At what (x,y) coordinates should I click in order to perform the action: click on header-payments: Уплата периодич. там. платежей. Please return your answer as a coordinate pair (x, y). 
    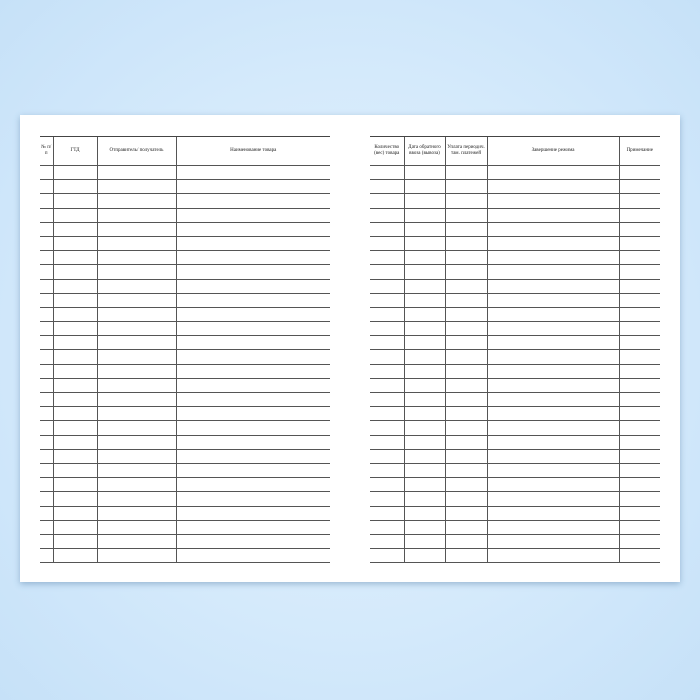
    Looking at the image, I should click on (465, 151).